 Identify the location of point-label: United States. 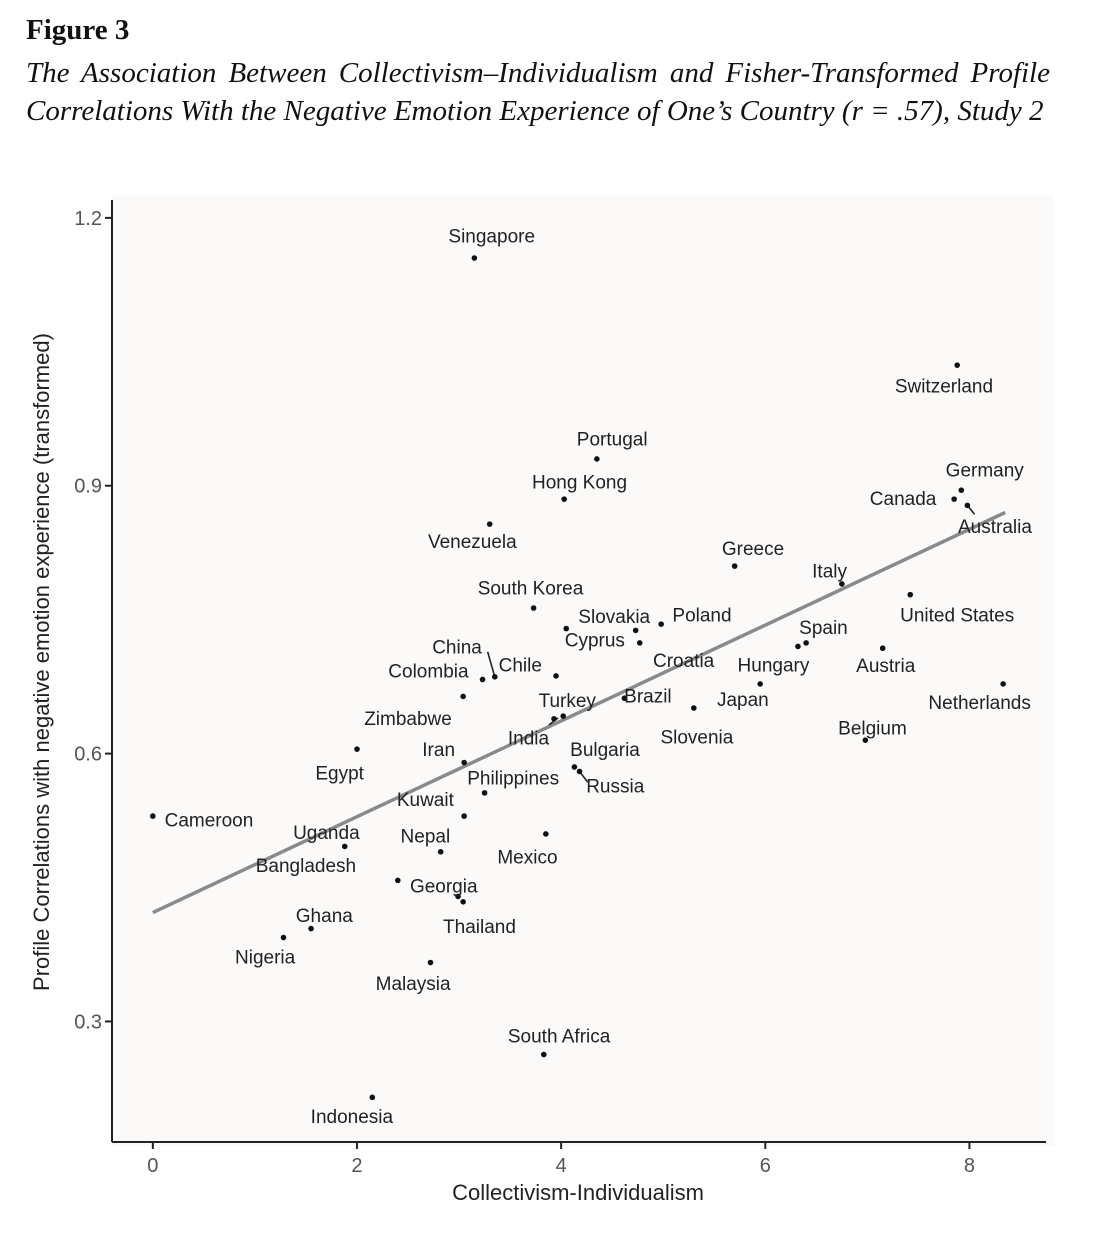
(957, 615).